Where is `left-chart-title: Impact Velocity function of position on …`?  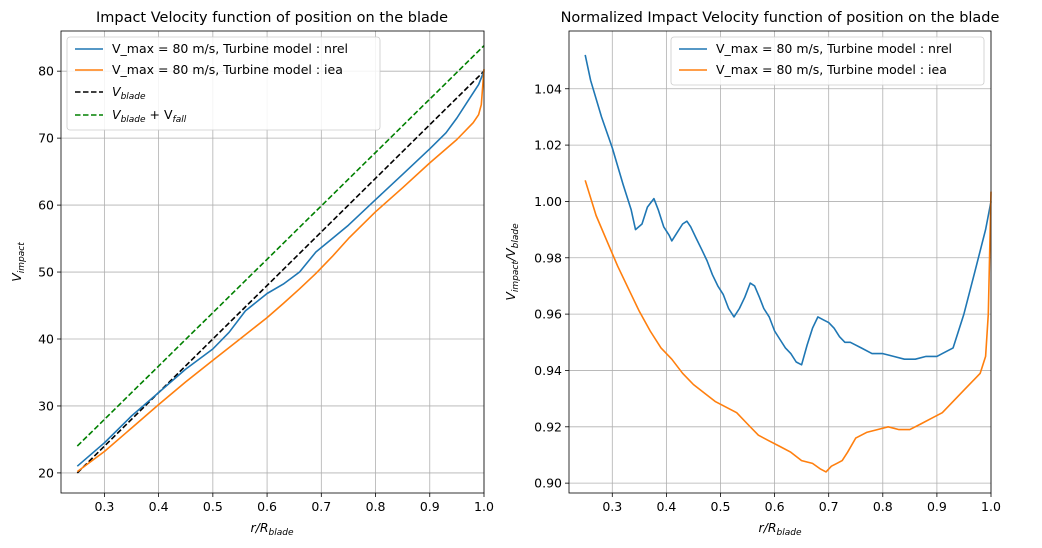
left-chart-title: Impact Velocity function of position on … is located at coordinates (272, 18).